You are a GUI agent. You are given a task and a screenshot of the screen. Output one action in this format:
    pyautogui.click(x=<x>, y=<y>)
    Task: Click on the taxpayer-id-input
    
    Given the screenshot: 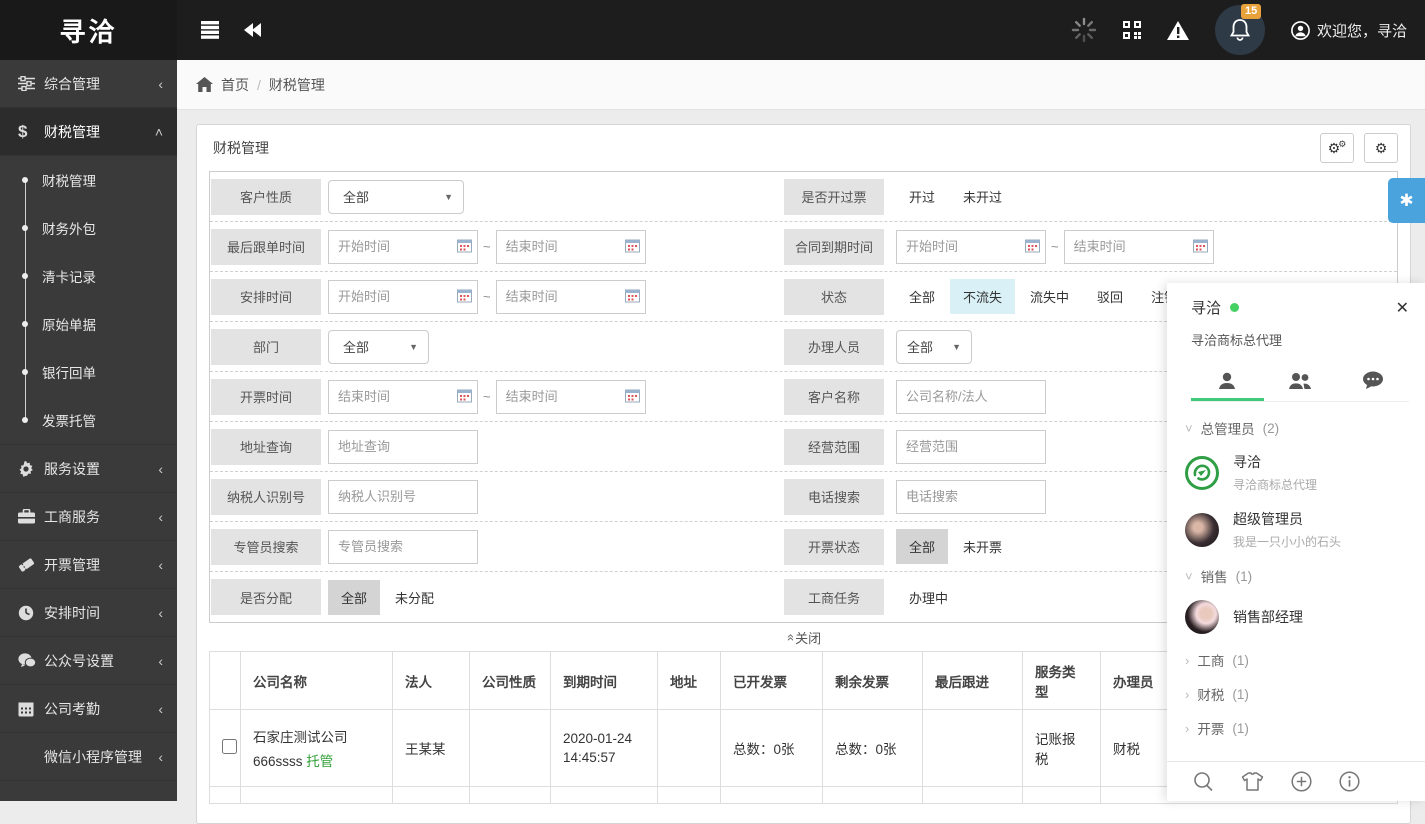 What is the action you would take?
    pyautogui.click(x=403, y=497)
    